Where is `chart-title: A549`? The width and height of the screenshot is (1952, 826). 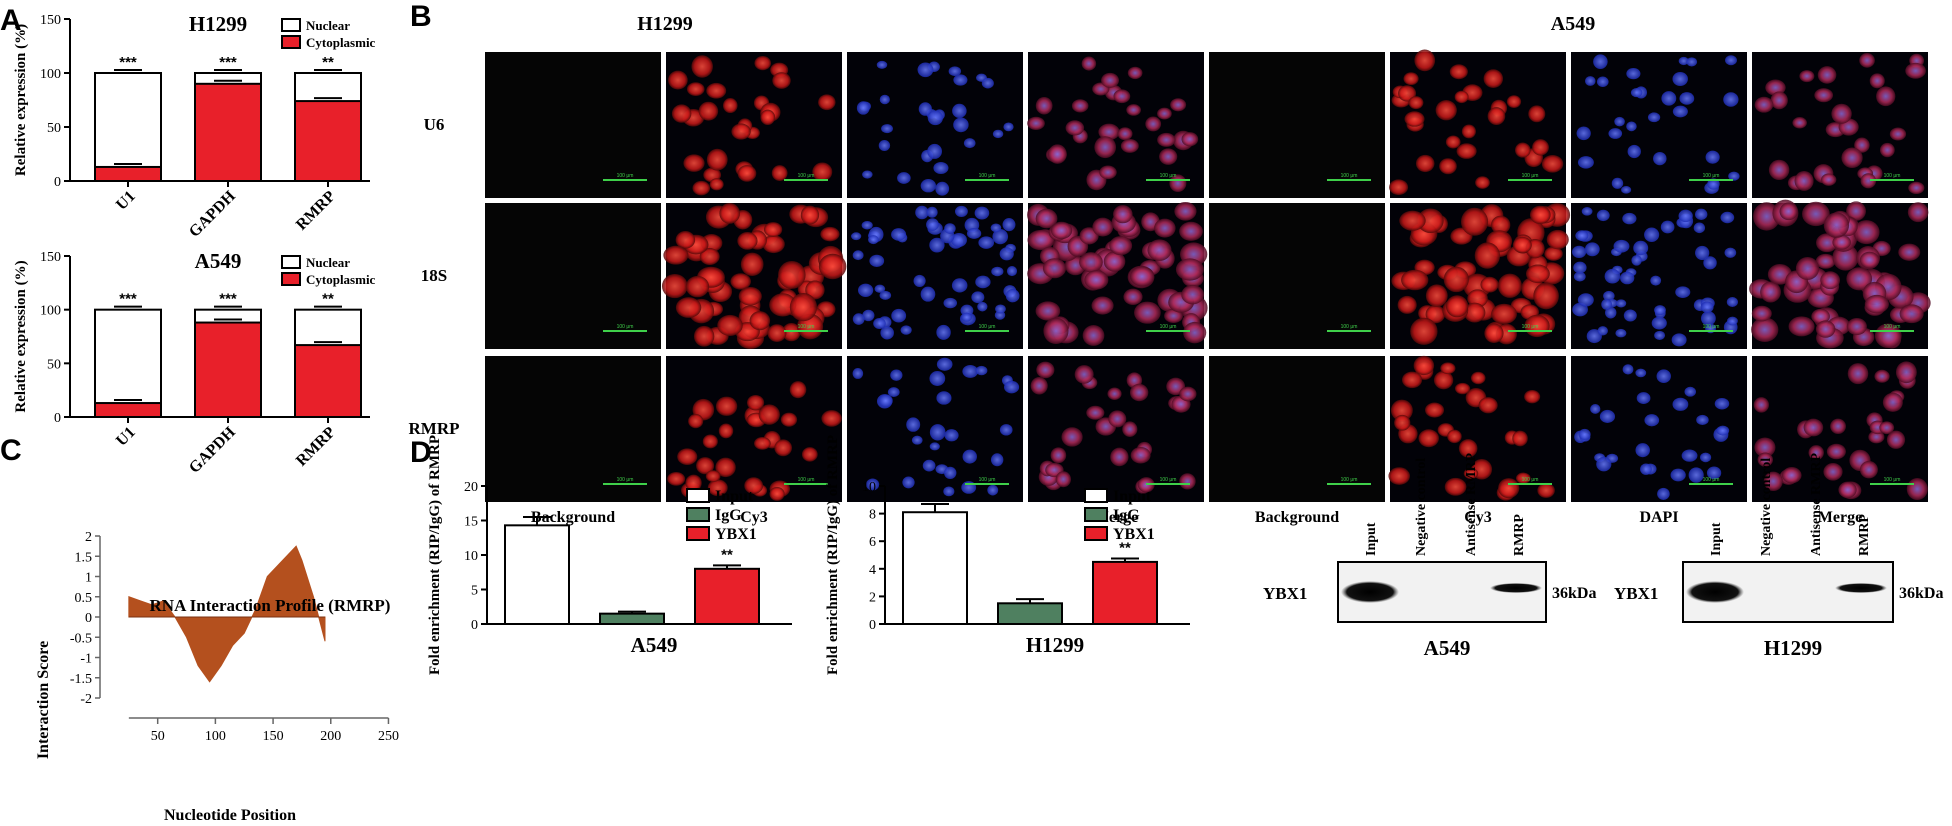
chart-title: A549 is located at coordinates (218, 261).